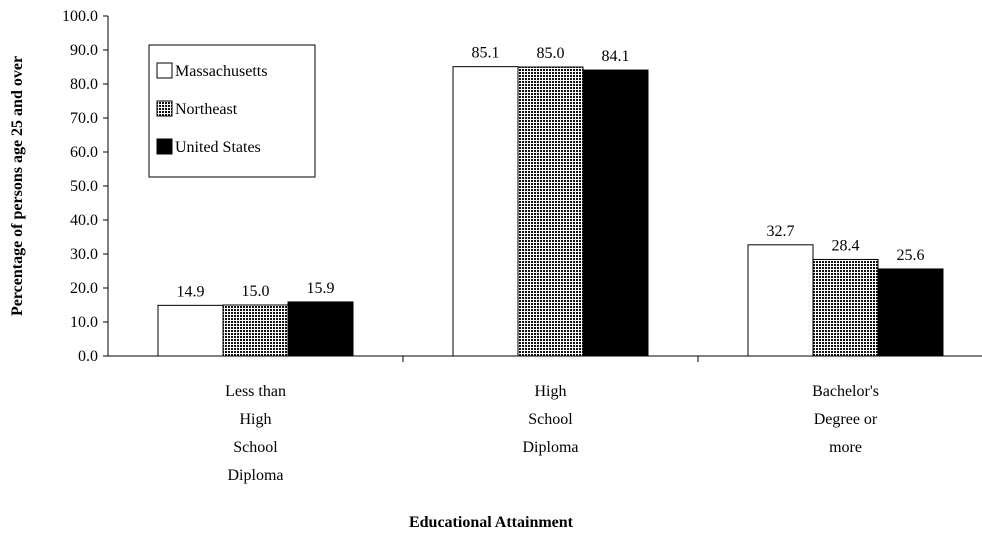  I want to click on y-tick-label: 10.0, so click(84, 322).